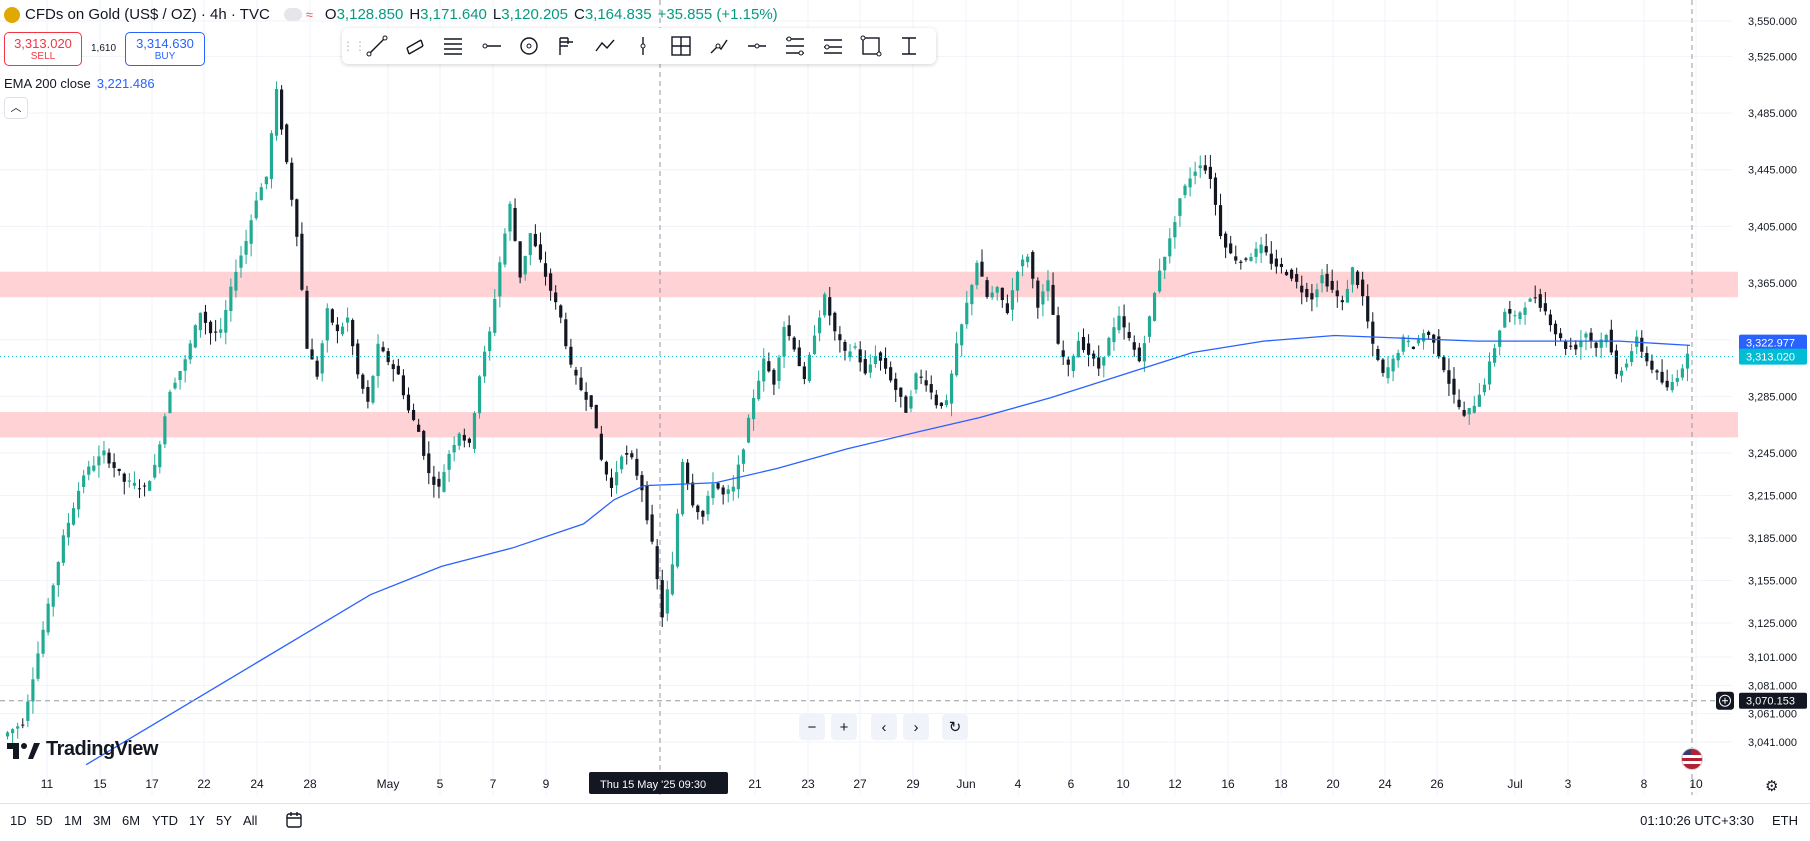  I want to click on brand-name: TradingView, so click(102, 749).